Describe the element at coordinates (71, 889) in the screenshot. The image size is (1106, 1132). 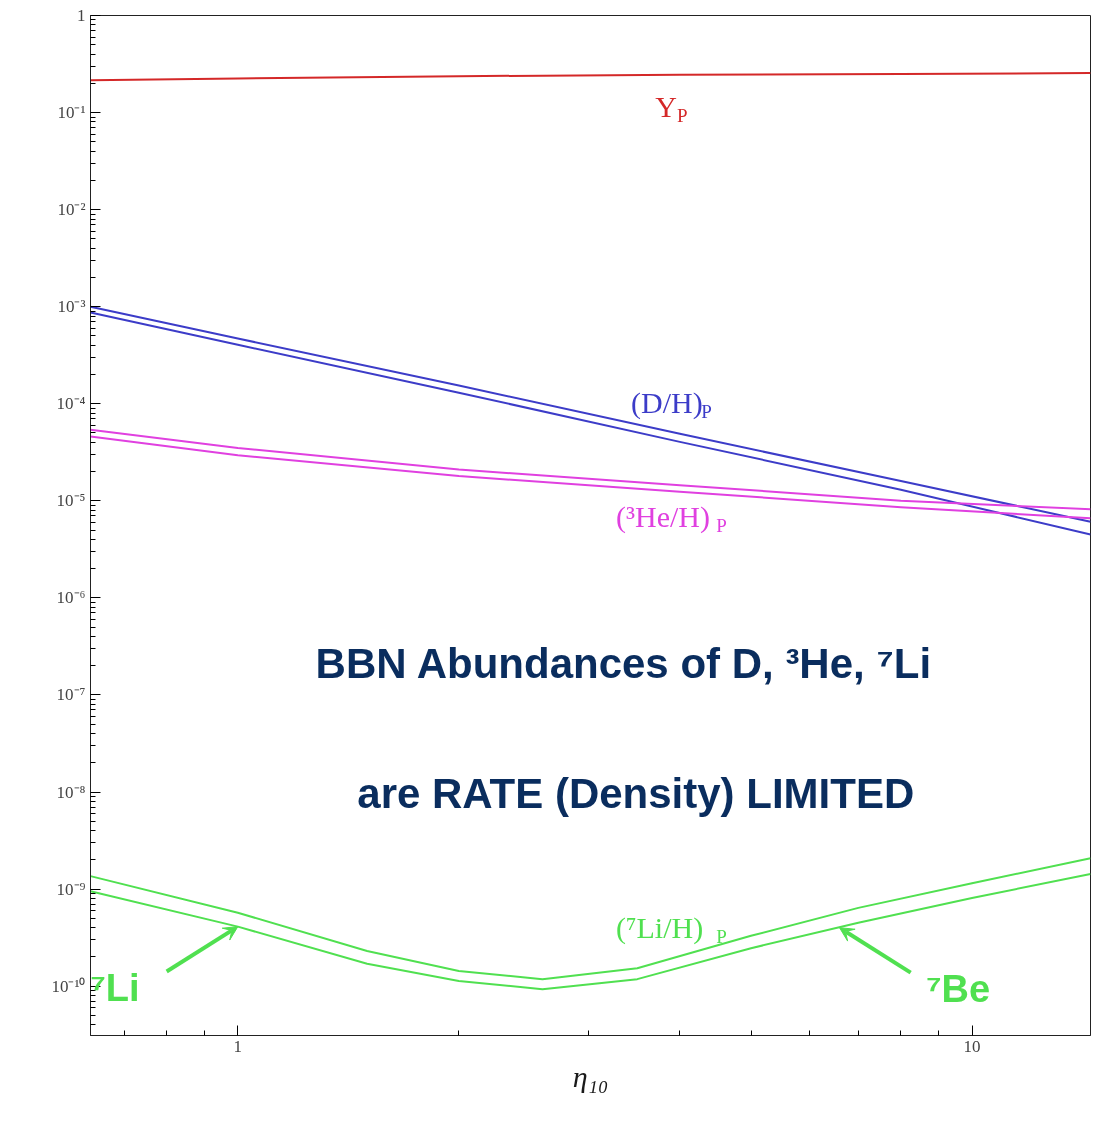
I see `y-tick-label: 10⁻⁹` at that location.